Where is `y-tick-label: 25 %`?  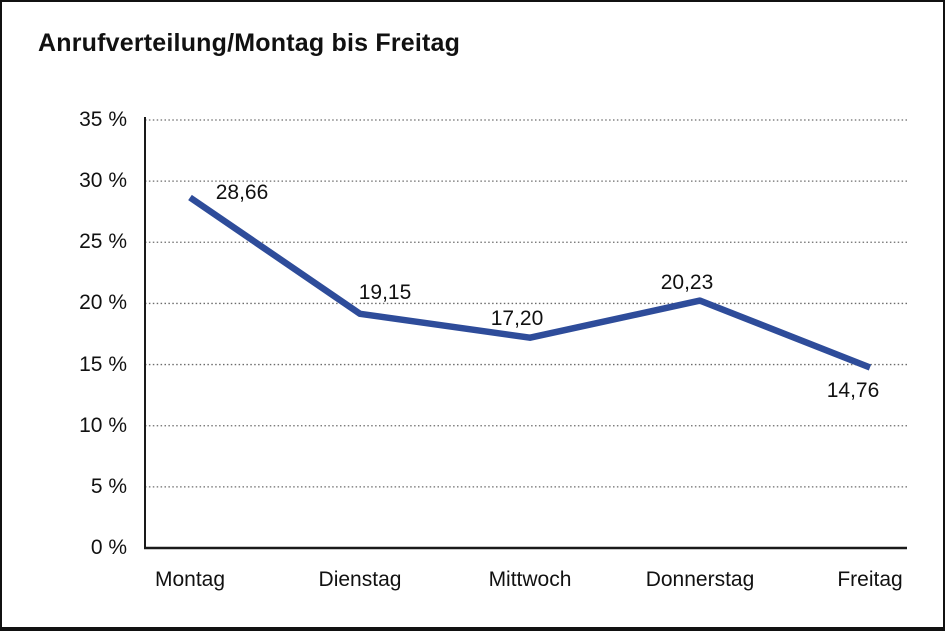
y-tick-label: 25 % is located at coordinates (103, 242).